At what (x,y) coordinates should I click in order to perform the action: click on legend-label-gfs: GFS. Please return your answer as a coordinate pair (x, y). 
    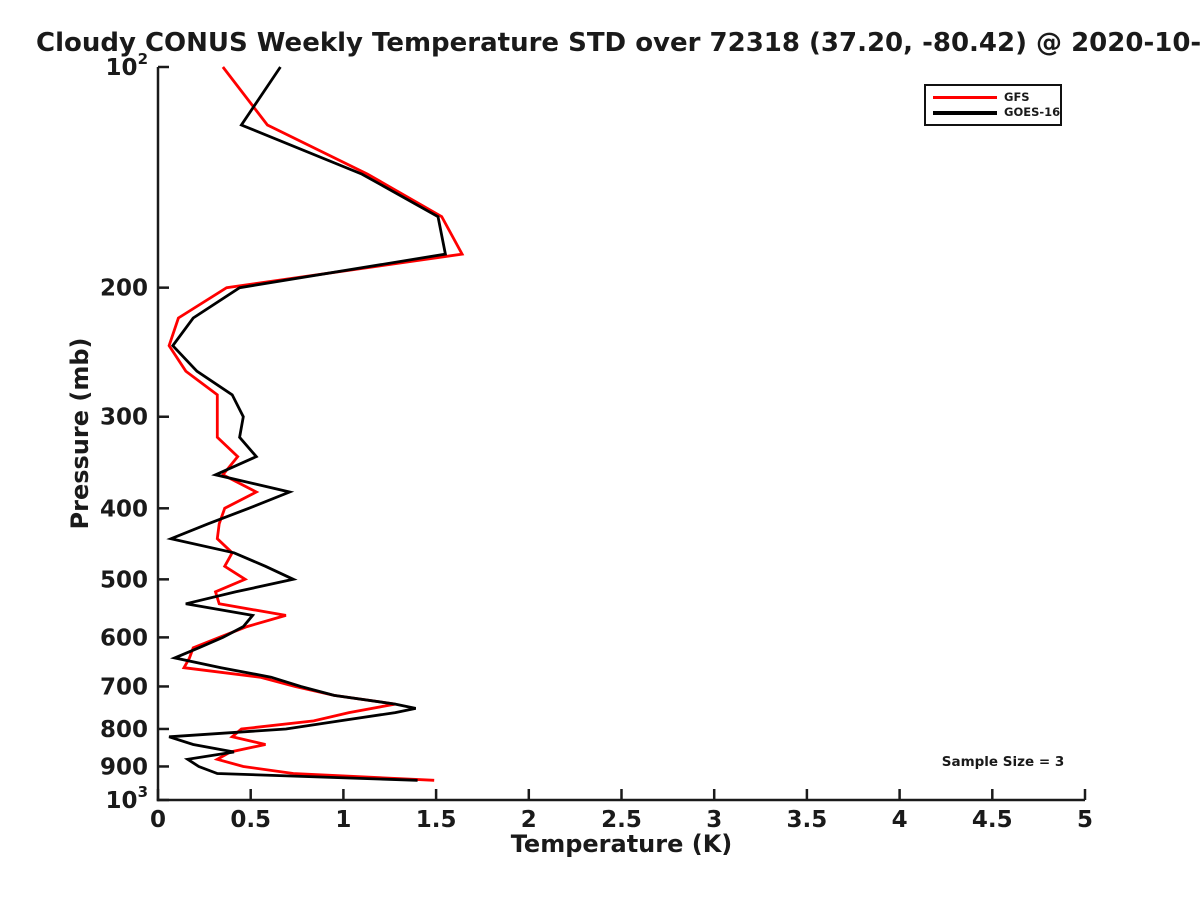
    Looking at the image, I should click on (1017, 96).